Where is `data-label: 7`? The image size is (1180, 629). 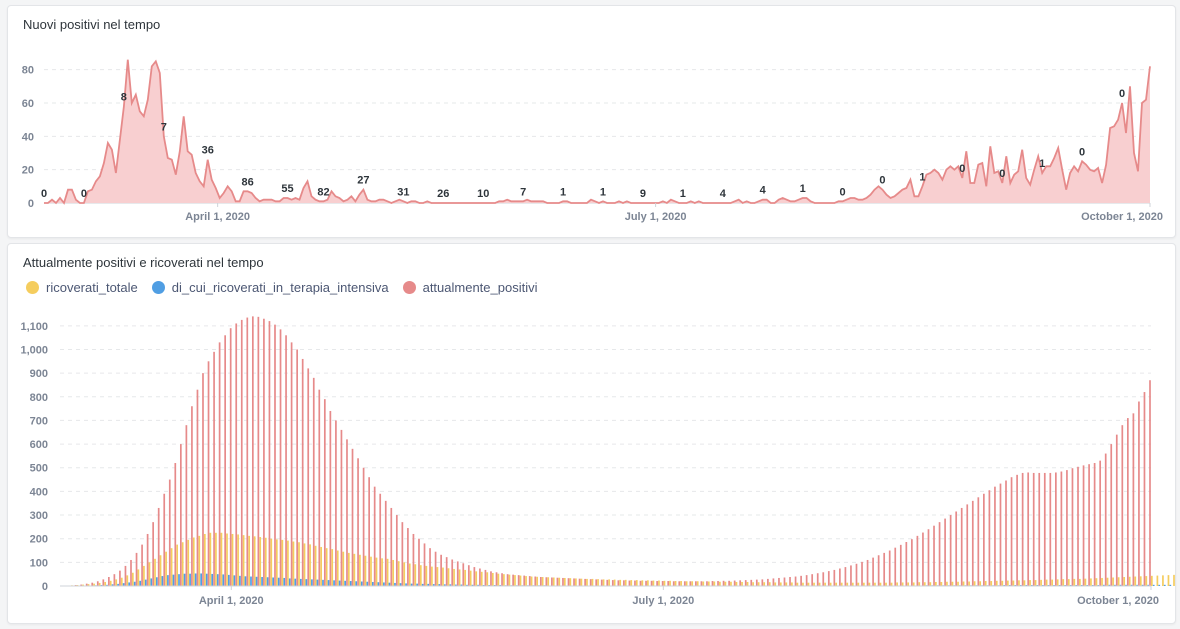 data-label: 7 is located at coordinates (523, 192).